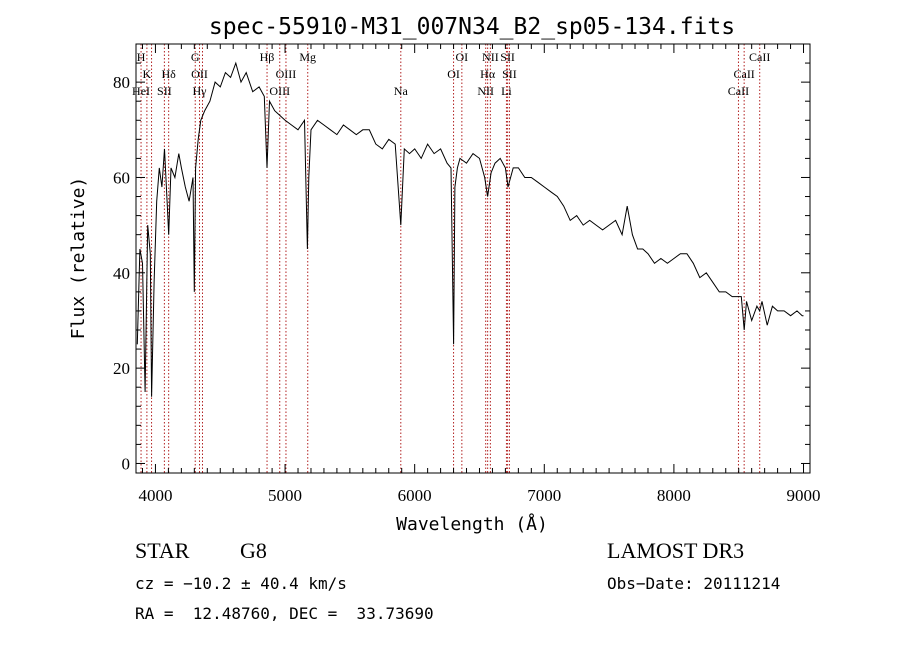  I want to click on y-axis-label: Flux (relative), so click(78, 258).